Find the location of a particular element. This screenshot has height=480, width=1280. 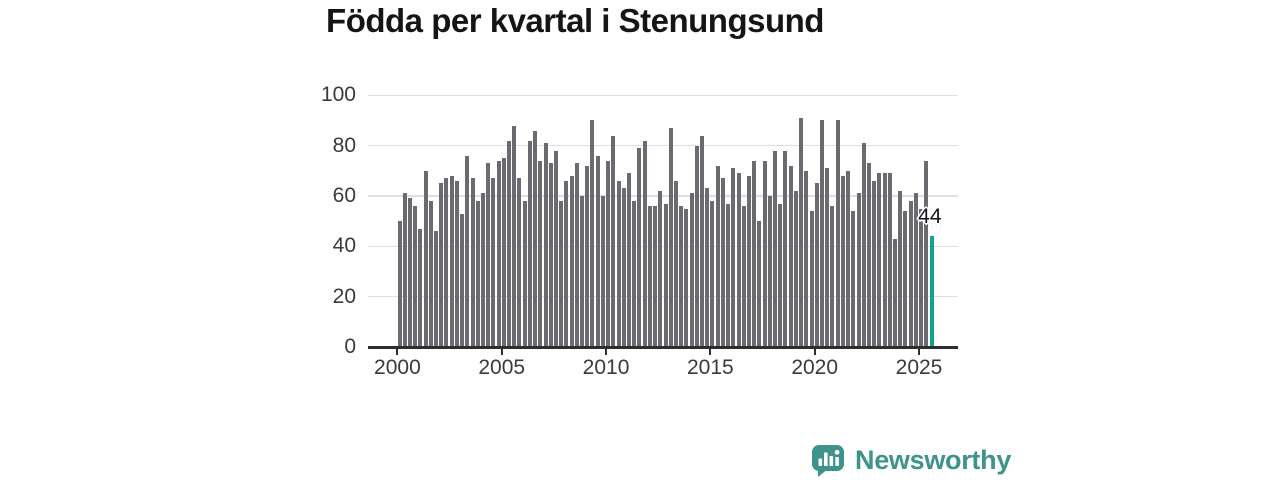

x-axis-line is located at coordinates (663, 347).